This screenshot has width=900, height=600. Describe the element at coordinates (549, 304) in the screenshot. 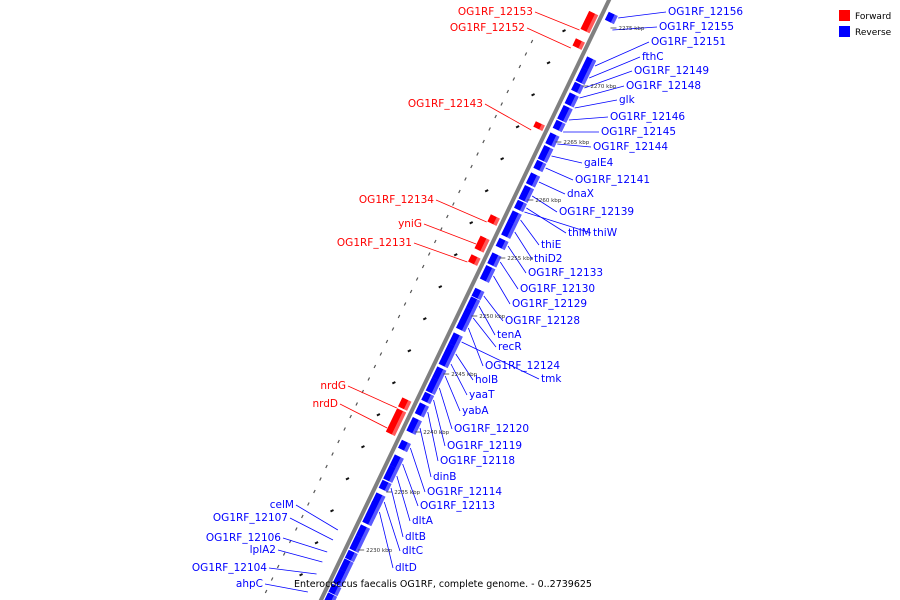

I see `gene-label-reverse: OG1RF_12129` at that location.